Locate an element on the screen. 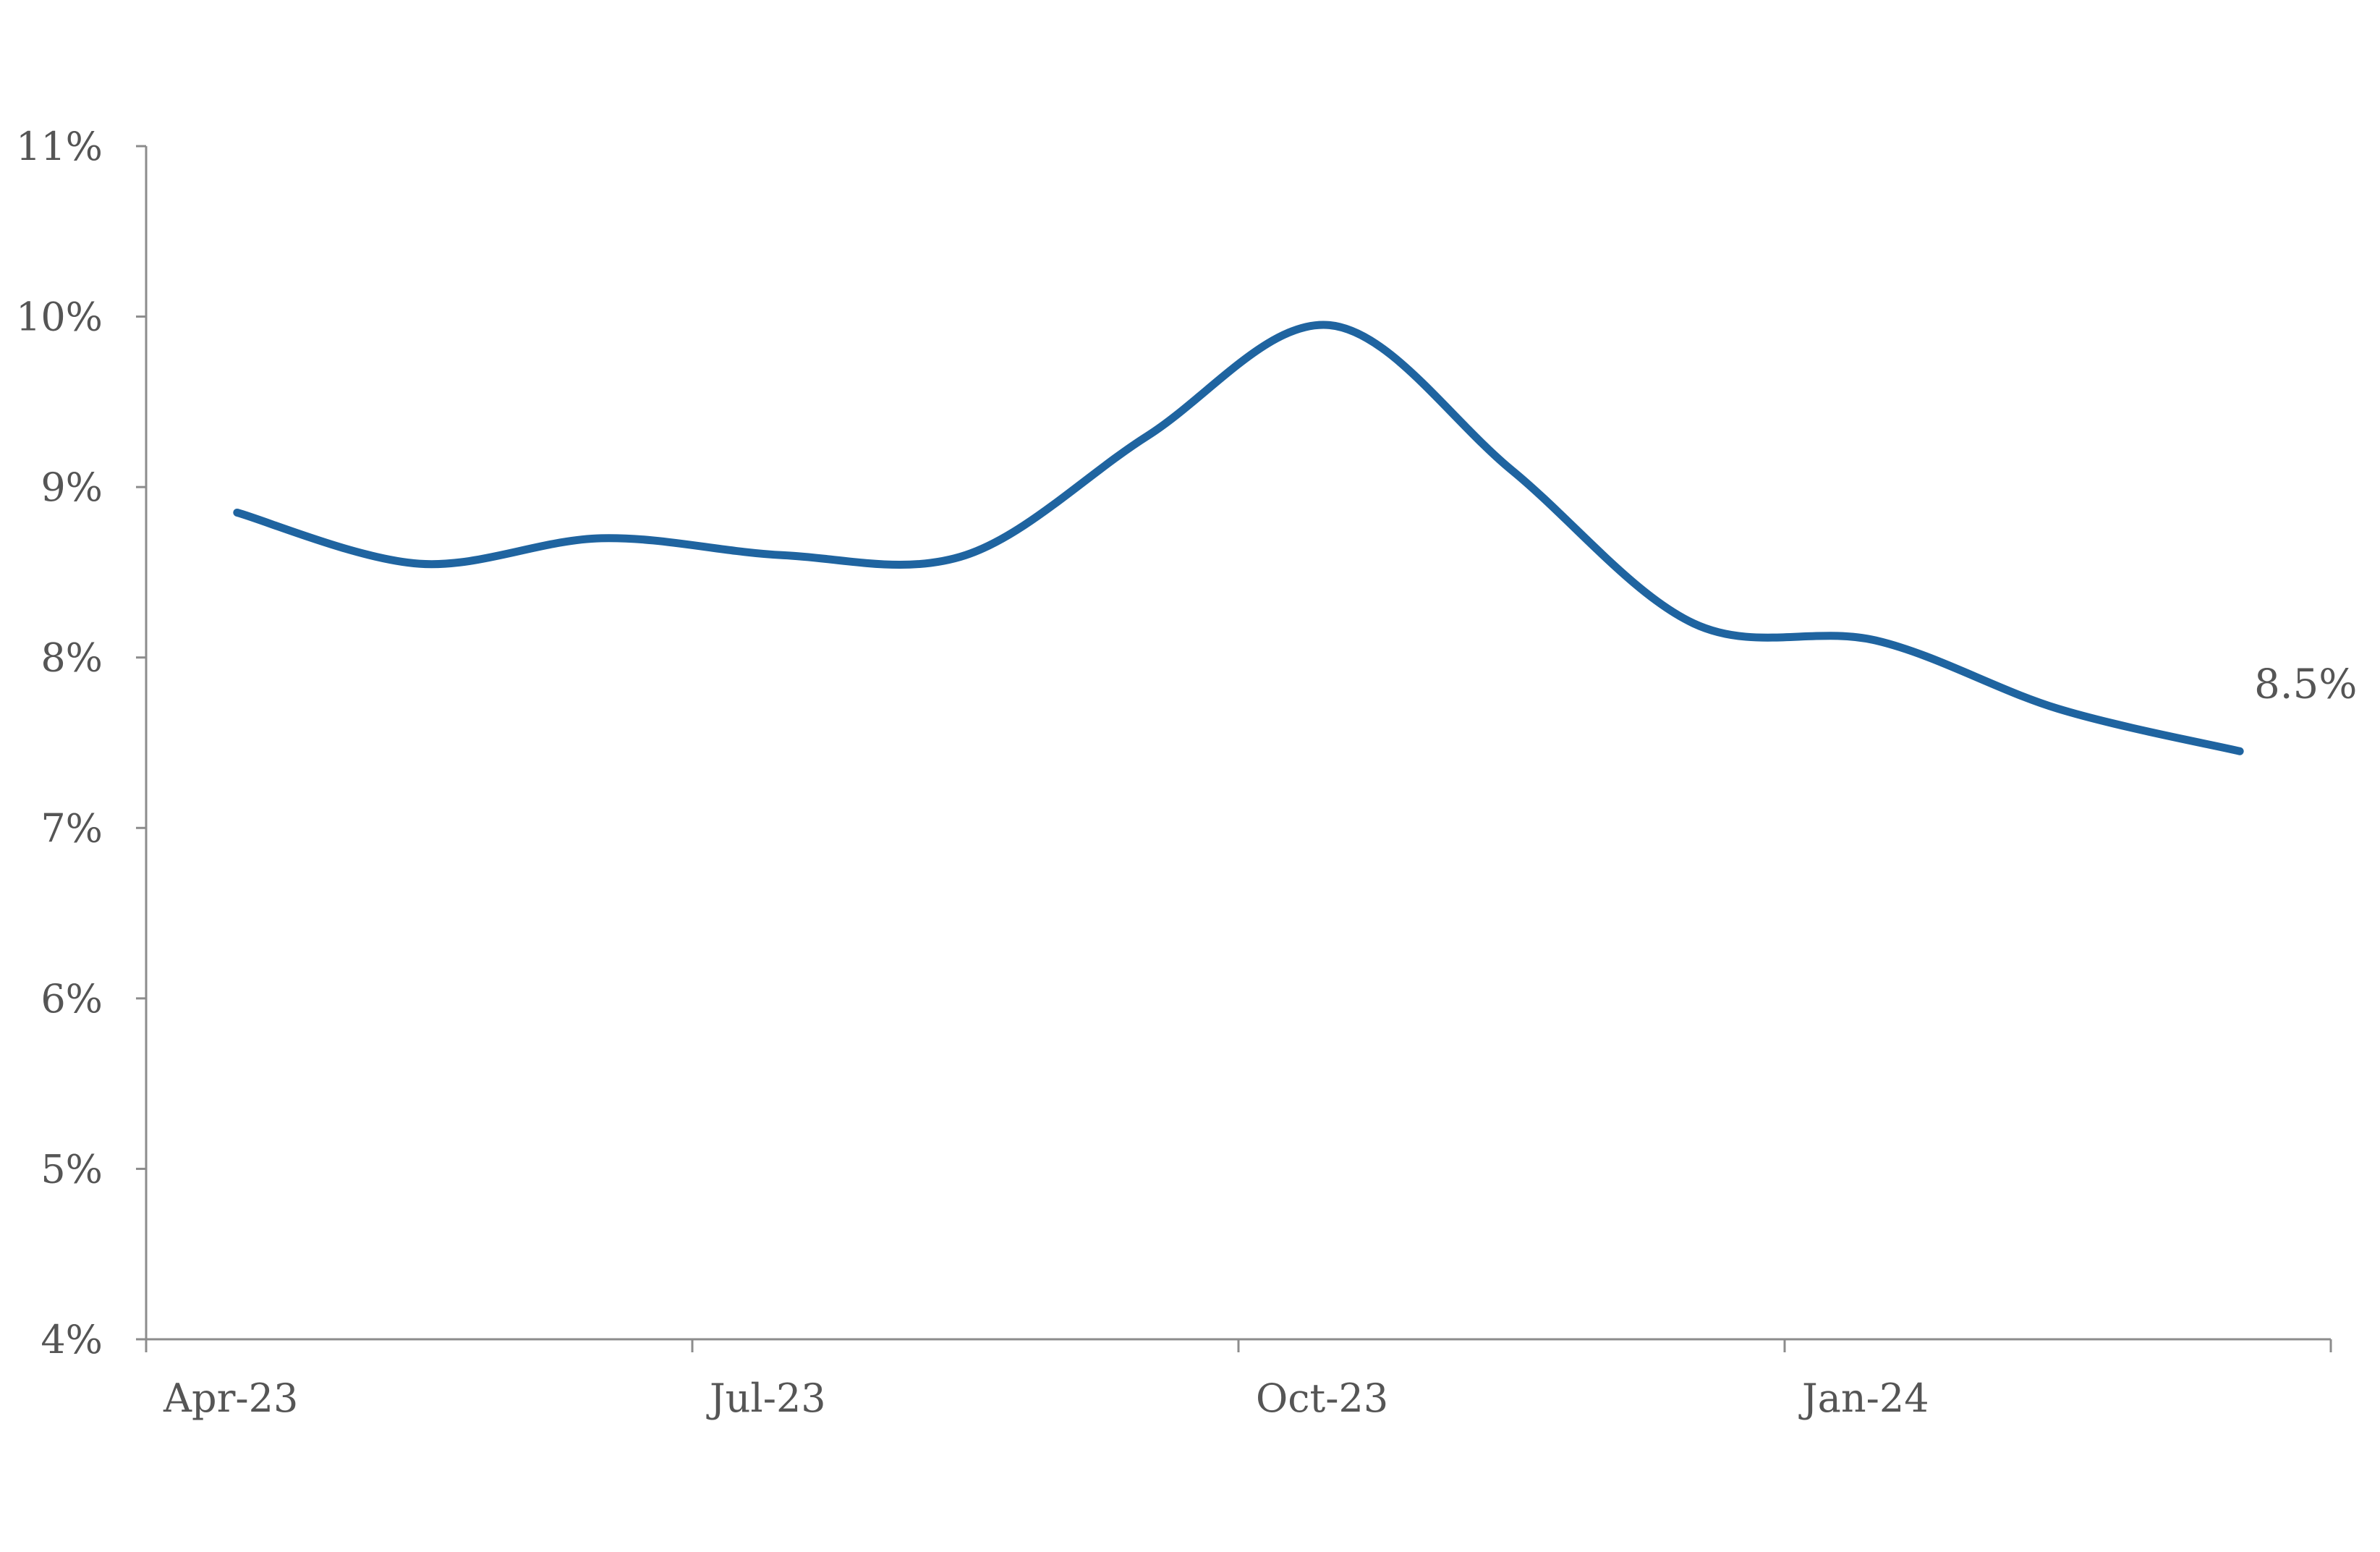 The image size is (2380, 1552). y-tick-label: 9% is located at coordinates (72, 487).